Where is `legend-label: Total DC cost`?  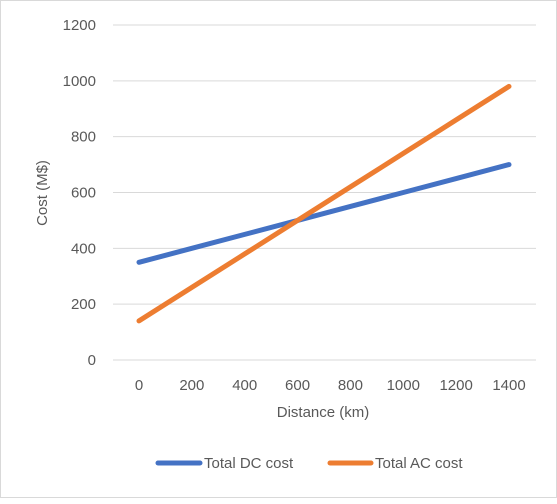
legend-label: Total DC cost is located at coordinates (249, 463).